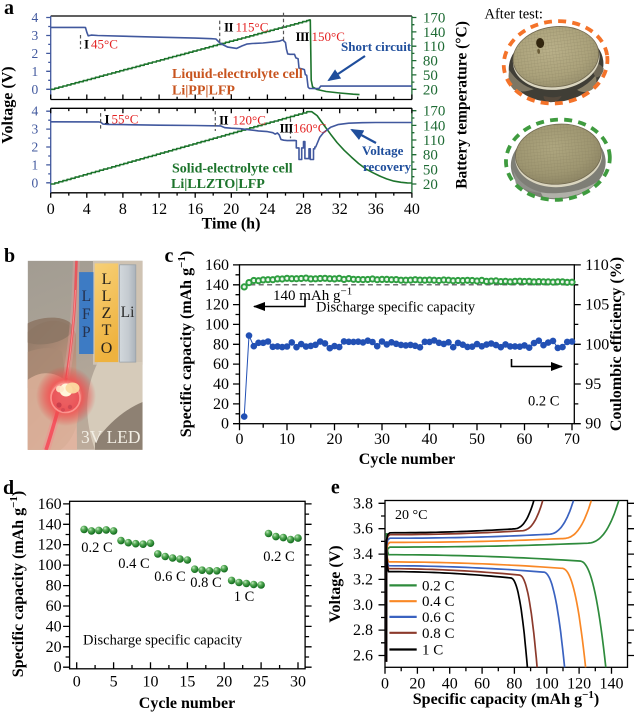 This screenshot has width=635, height=717. What do you see at coordinates (514, 15) in the screenshot?
I see `svg-text: After test:` at bounding box center [514, 15].